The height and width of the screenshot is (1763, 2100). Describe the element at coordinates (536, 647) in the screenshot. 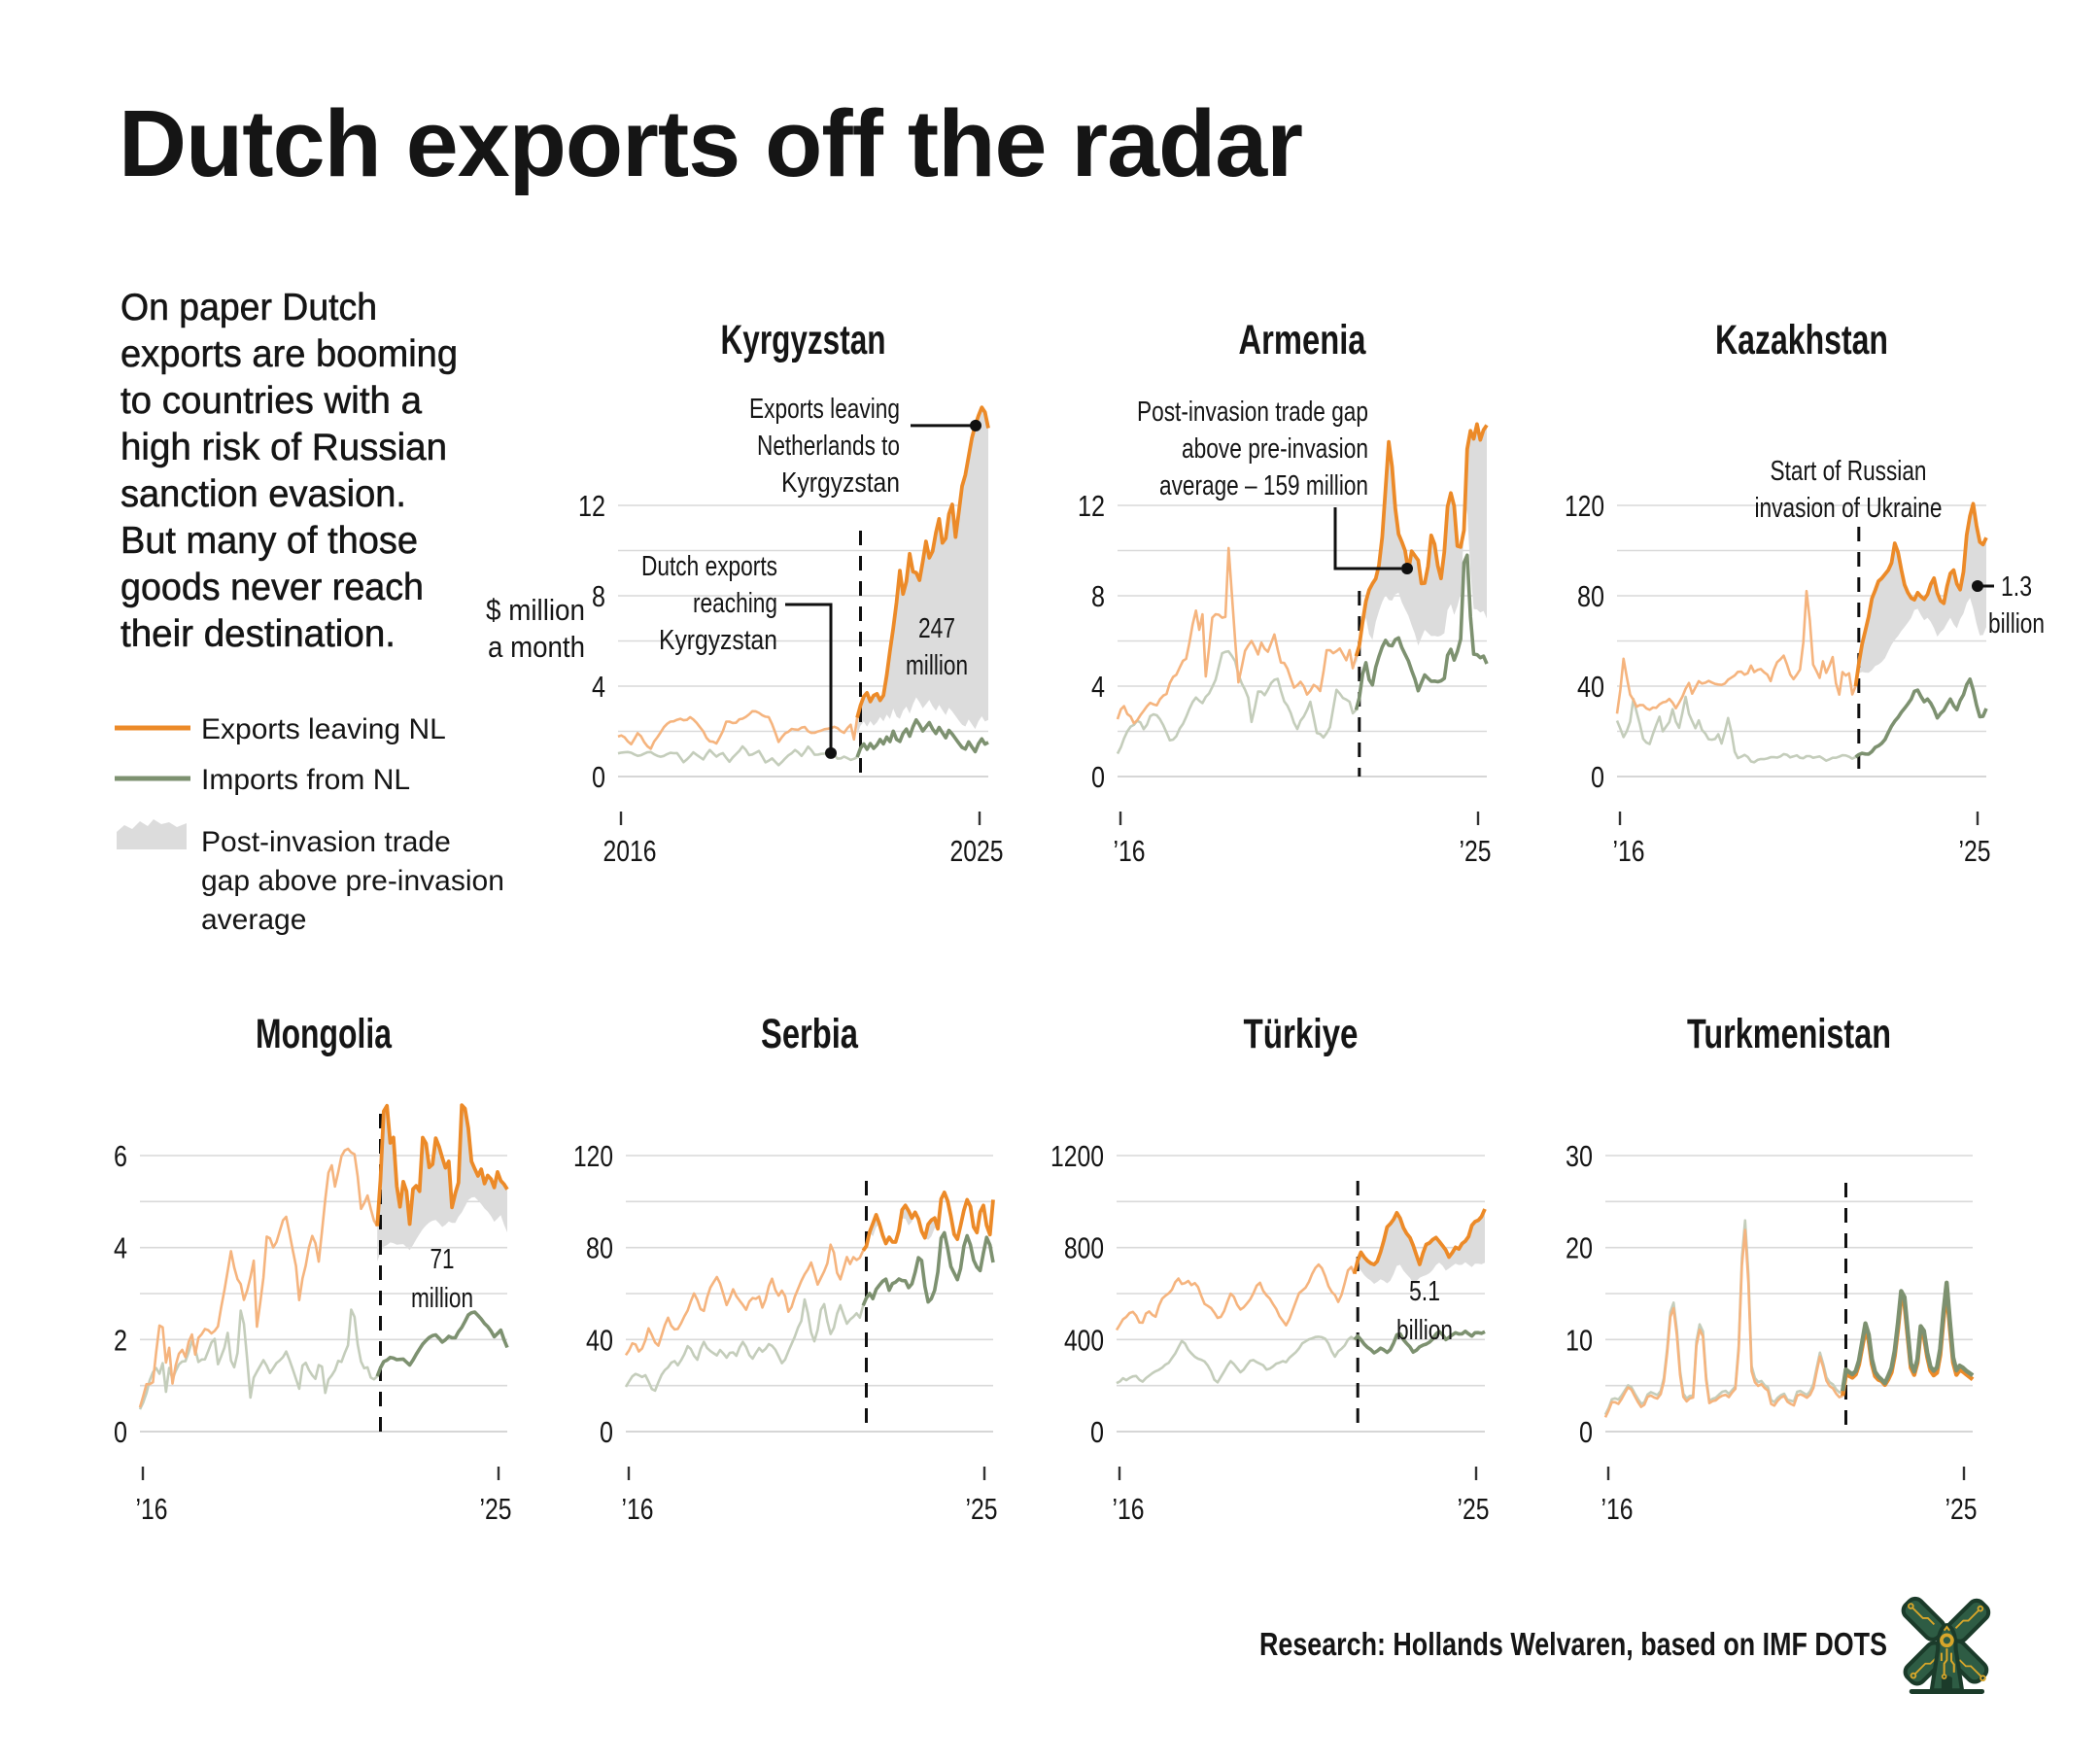

I see `svg-text: a month` at that location.